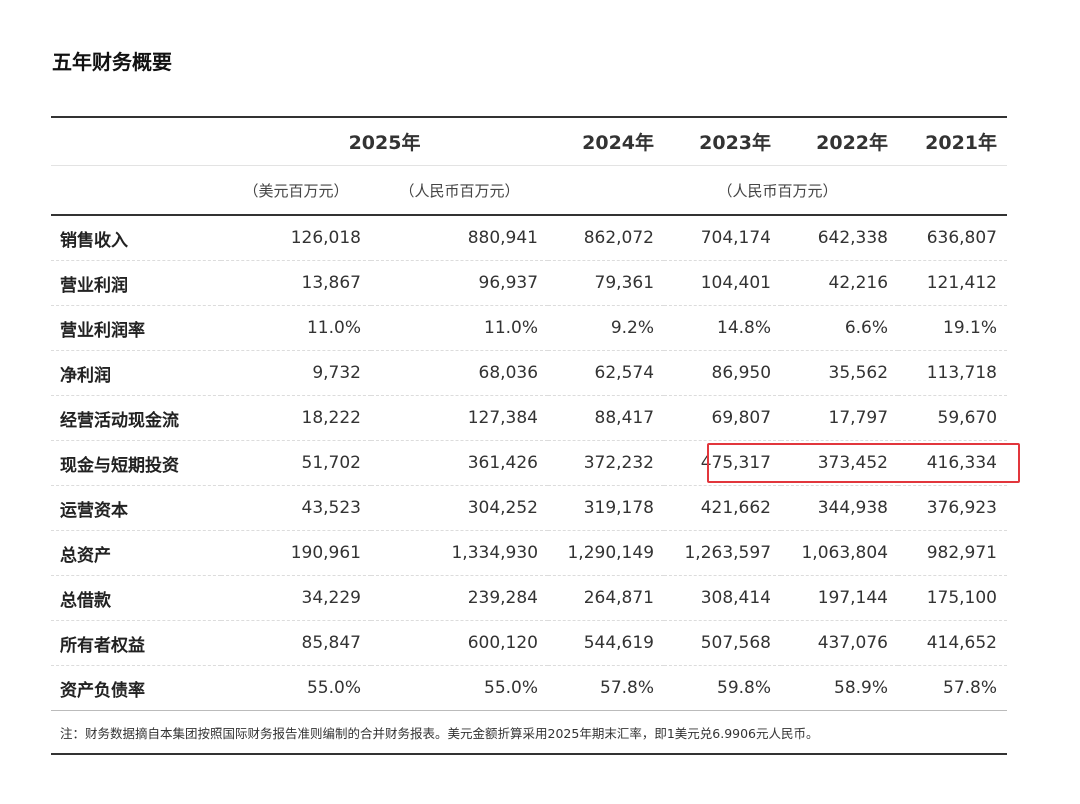  What do you see at coordinates (723, 643) in the screenshot?
I see `cell-y2023: 507,568` at bounding box center [723, 643].